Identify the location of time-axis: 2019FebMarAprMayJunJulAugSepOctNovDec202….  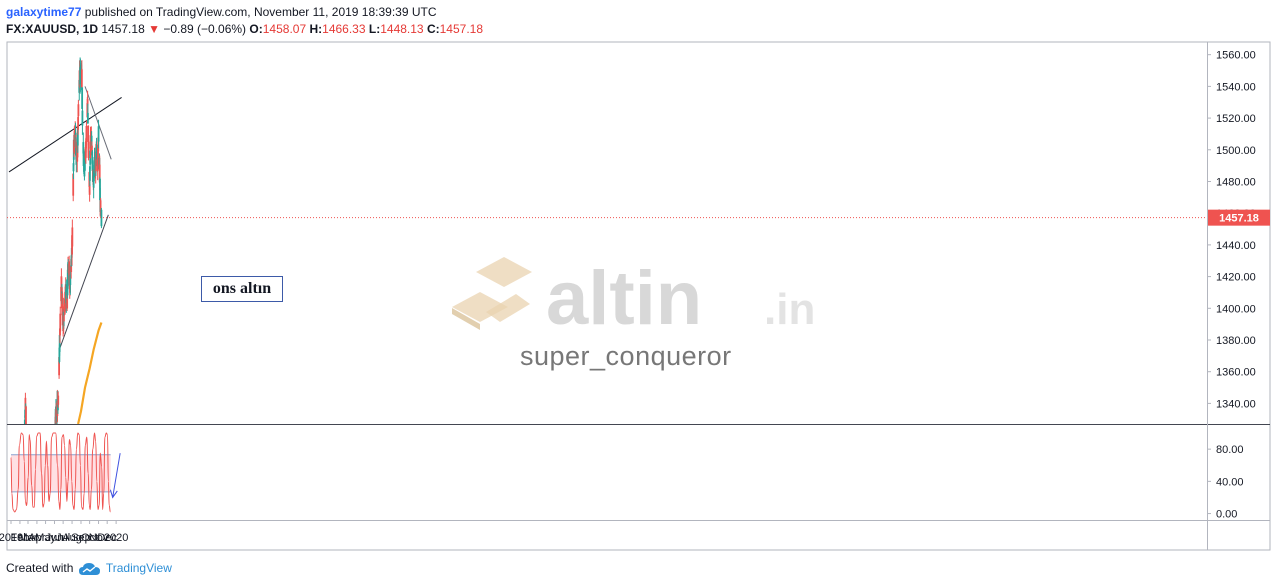
(64, 532).